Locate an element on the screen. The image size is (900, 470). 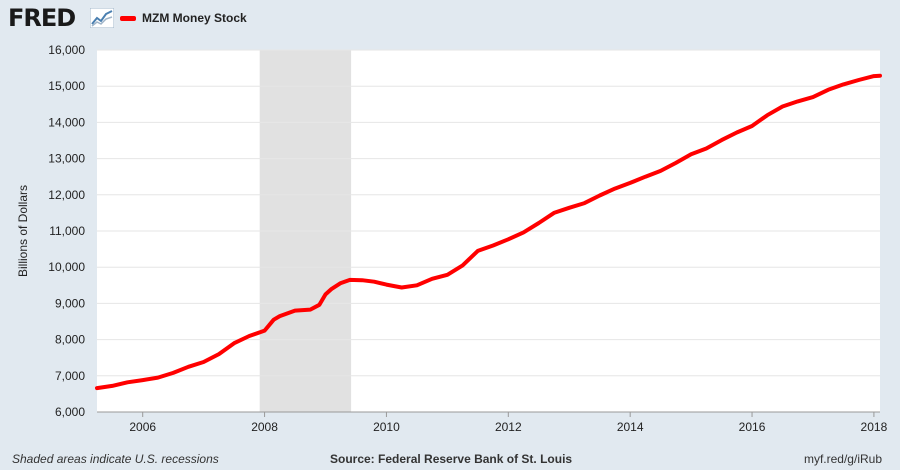
x-axis: 2006 2008 2010 2012 2014 2016 2018 is located at coordinates (492, 422).